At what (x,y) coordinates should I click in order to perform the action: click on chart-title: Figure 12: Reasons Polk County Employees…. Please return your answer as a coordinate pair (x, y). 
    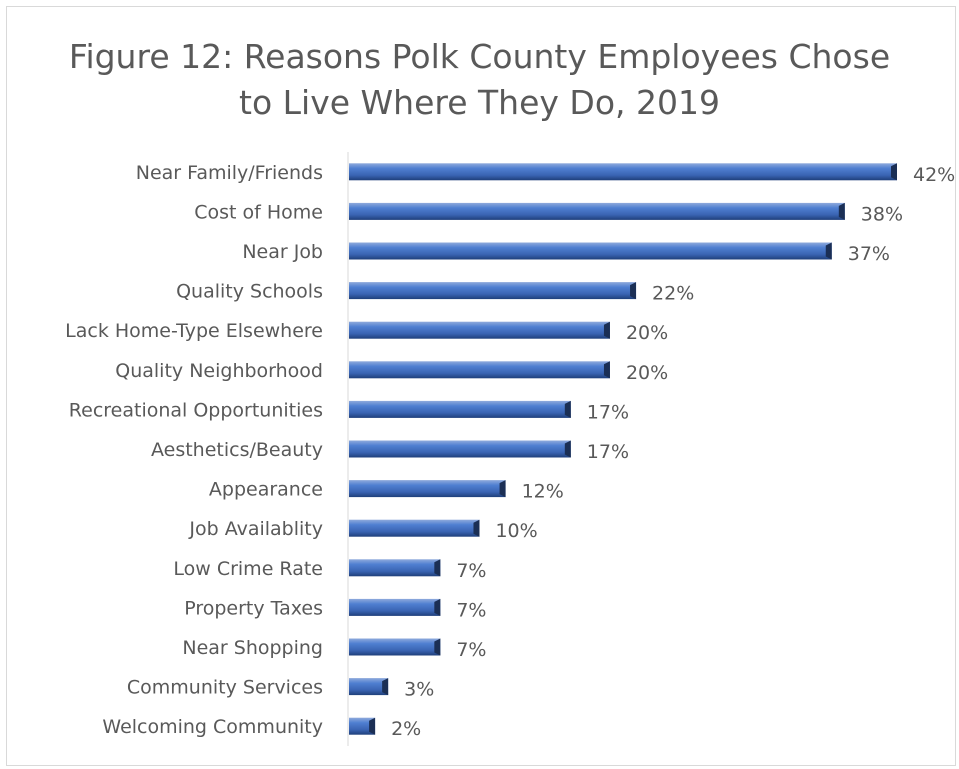
    Looking at the image, I should click on (479, 80).